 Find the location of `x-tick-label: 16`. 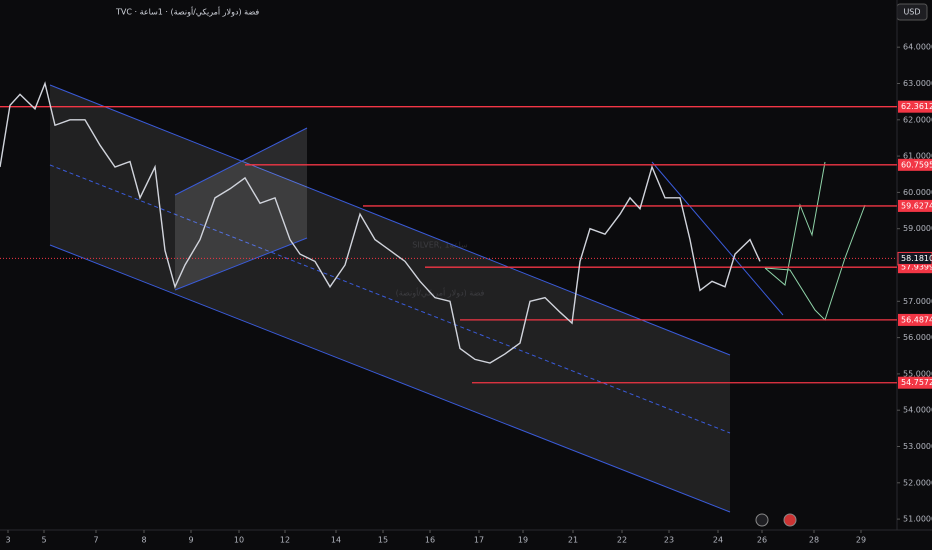

x-tick-label: 16 is located at coordinates (430, 540).